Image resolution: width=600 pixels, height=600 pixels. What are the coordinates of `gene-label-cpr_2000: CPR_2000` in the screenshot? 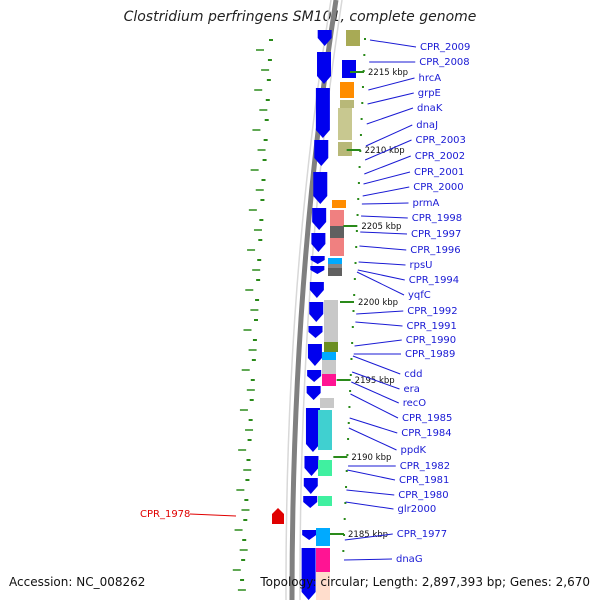 It's located at (438, 187).